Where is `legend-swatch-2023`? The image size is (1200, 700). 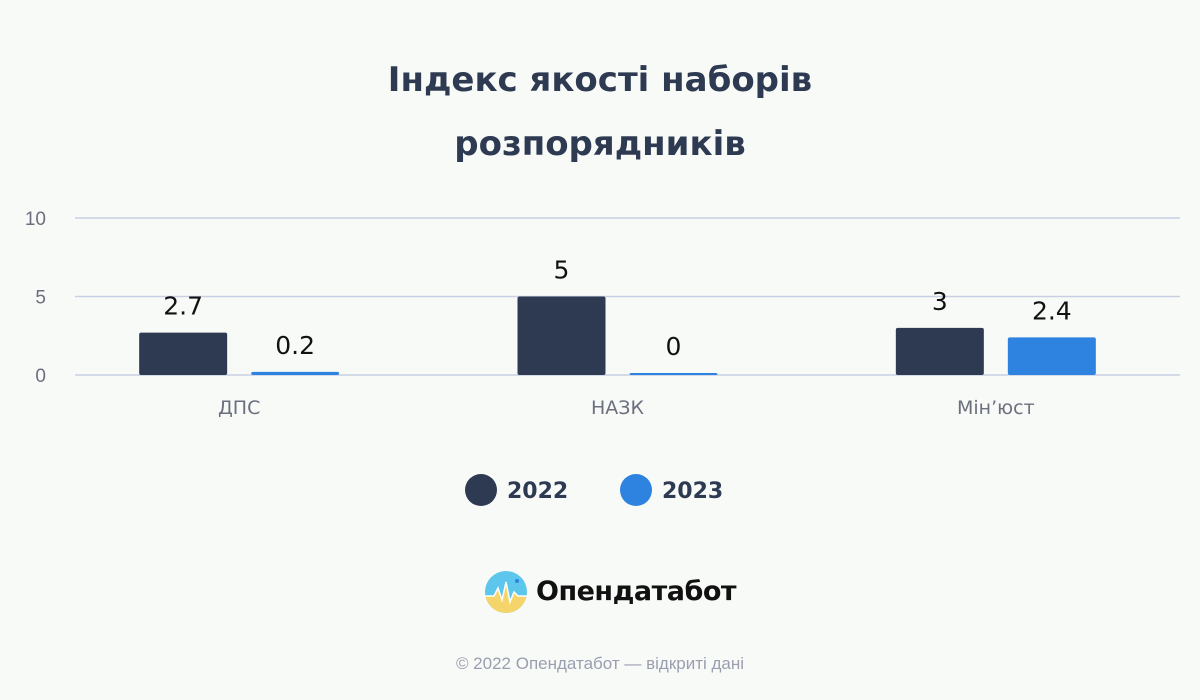 legend-swatch-2023 is located at coordinates (636, 490).